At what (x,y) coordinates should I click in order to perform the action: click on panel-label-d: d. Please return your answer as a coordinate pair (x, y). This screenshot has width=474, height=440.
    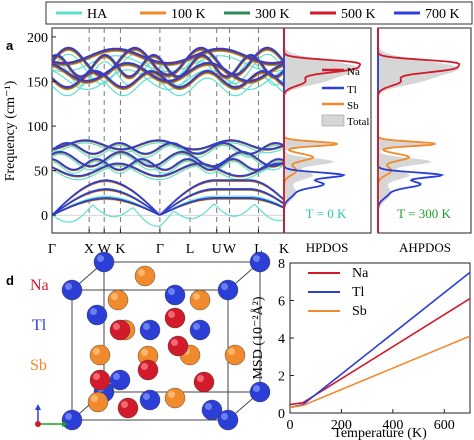
    Looking at the image, I should click on (10, 280).